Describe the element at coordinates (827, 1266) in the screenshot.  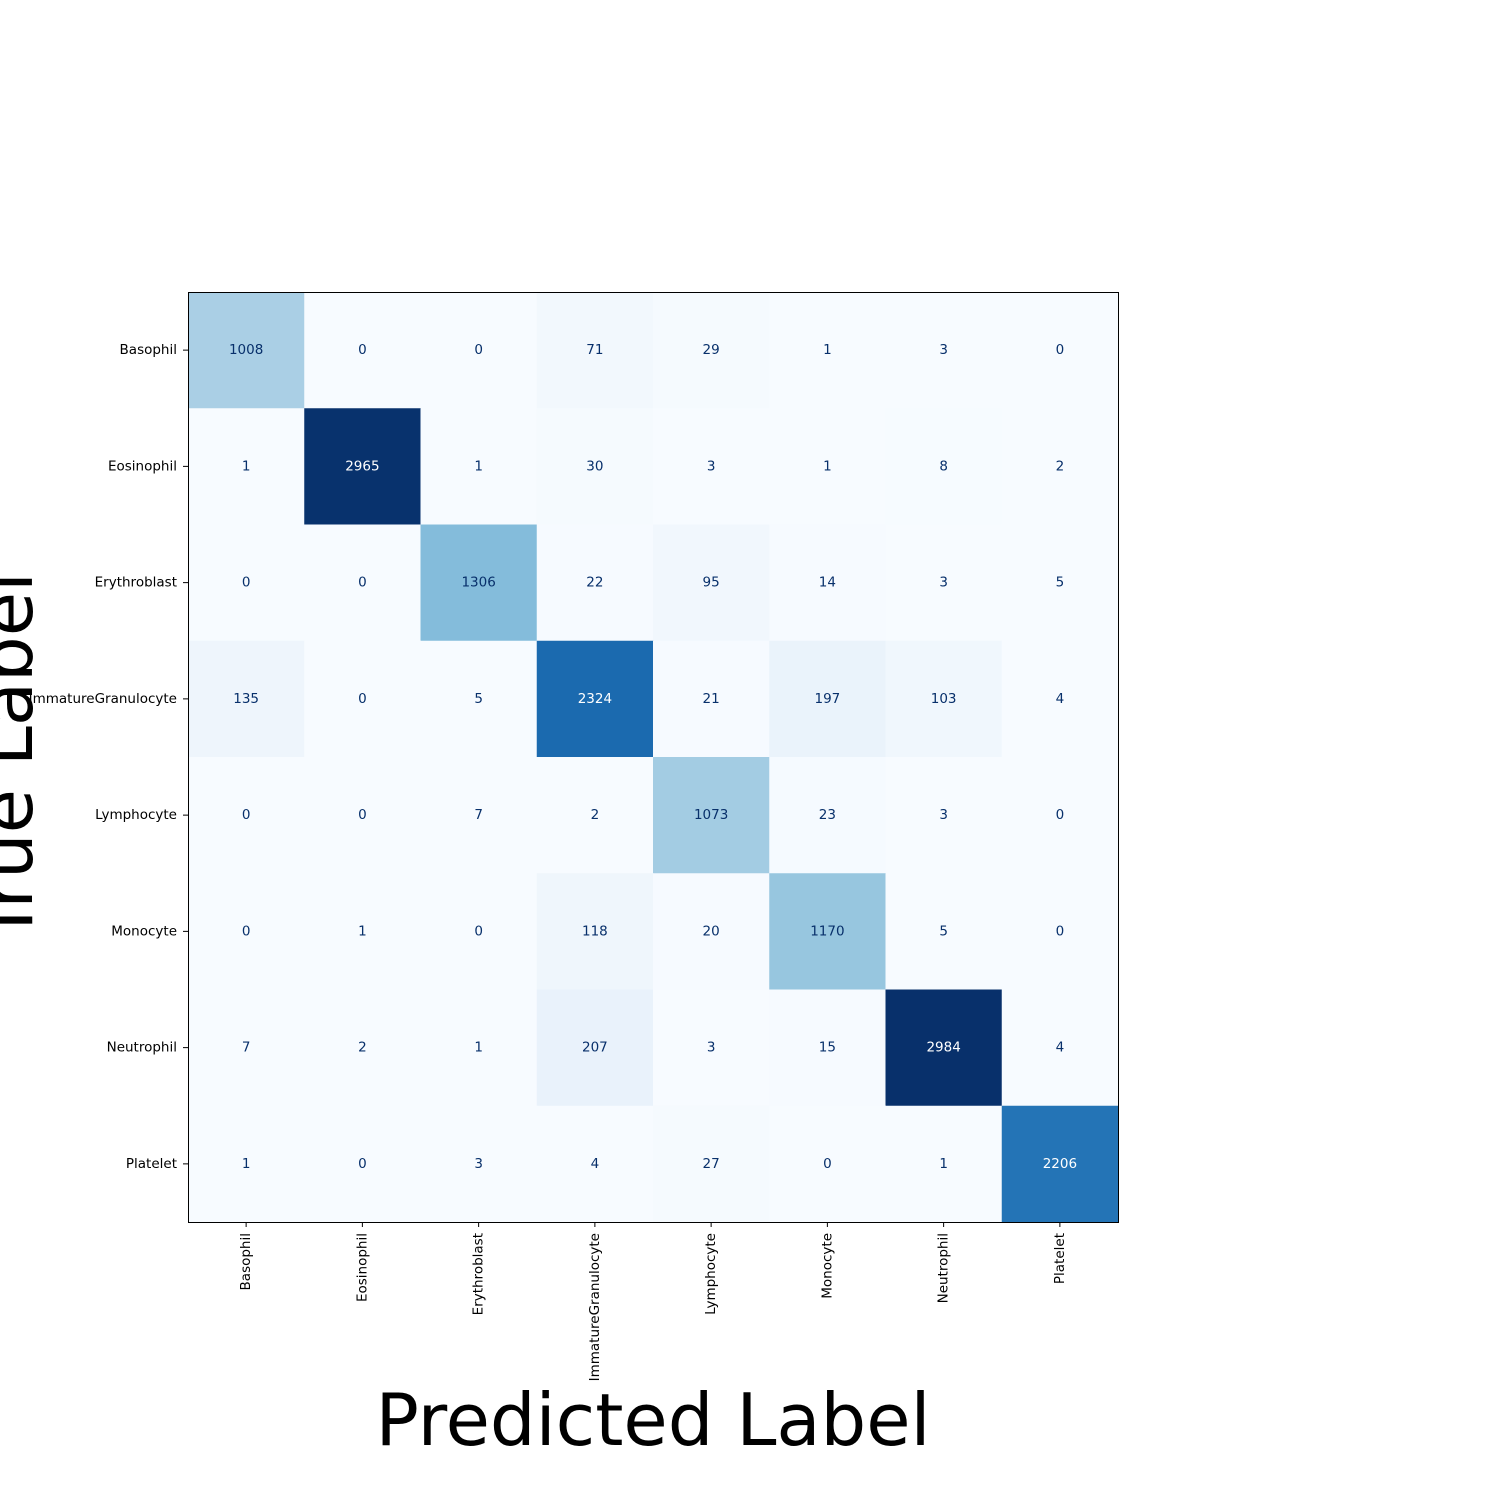
I see `x-tick-label: Monocyte` at that location.